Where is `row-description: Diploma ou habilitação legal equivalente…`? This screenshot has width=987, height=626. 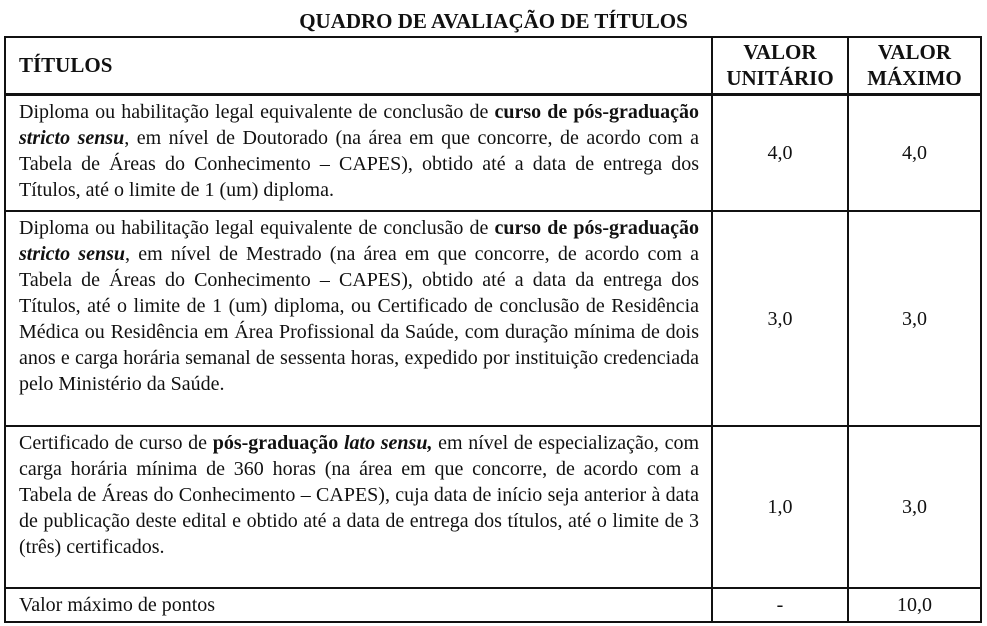
row-description: Diploma ou habilitação legal equivalente… is located at coordinates (358, 152).